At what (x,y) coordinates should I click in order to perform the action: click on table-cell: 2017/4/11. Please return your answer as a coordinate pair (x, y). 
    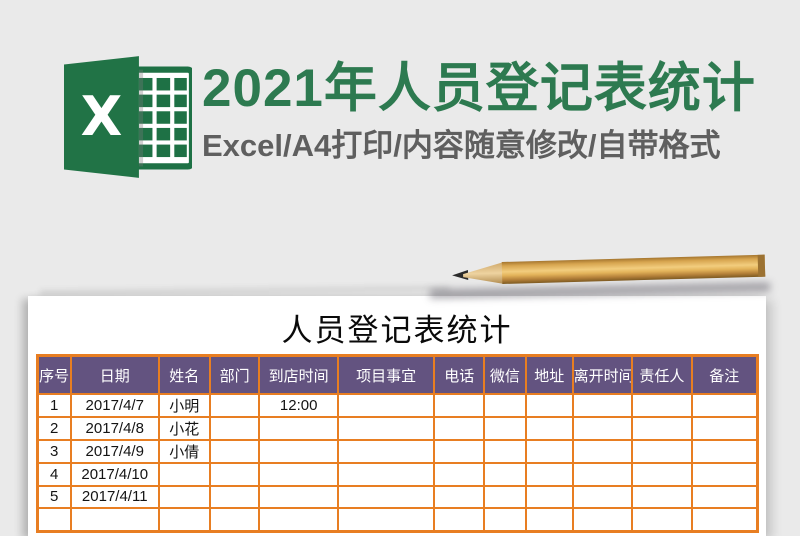
    Looking at the image, I should click on (114, 496).